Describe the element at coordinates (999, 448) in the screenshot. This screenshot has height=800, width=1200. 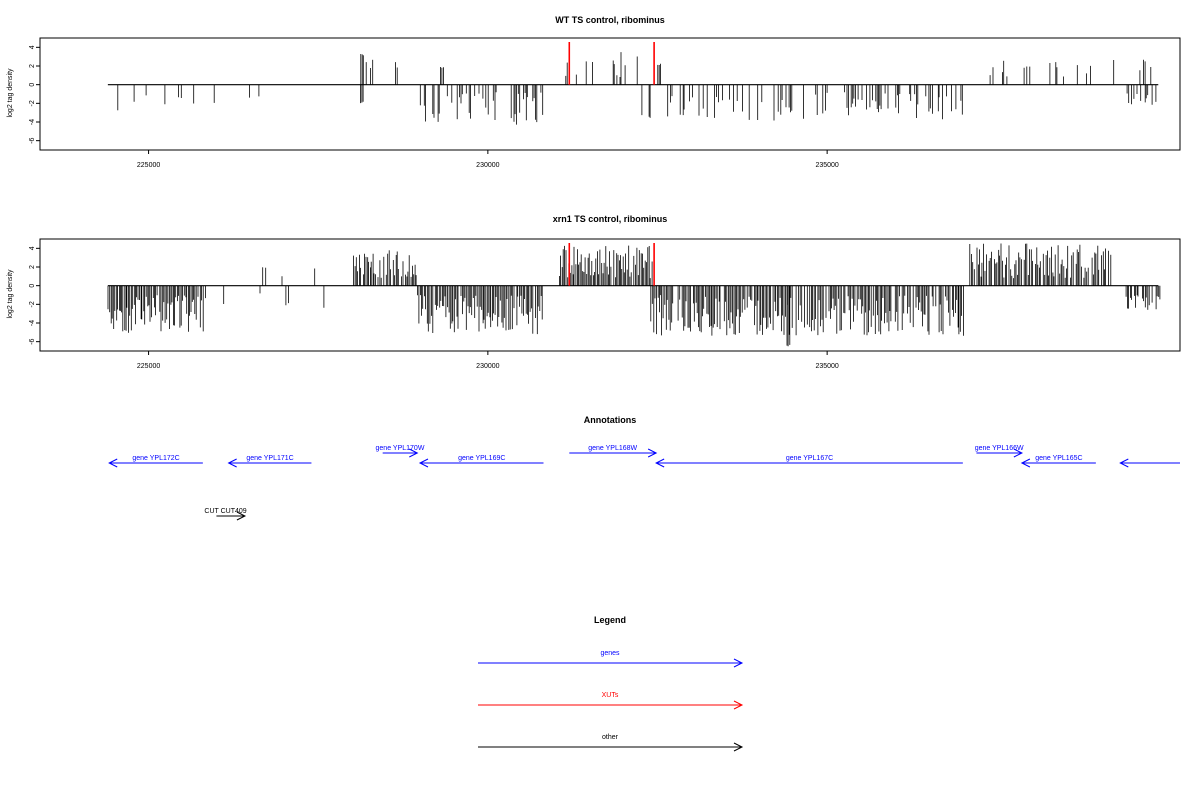
I see `gene-label: gene YPL166W` at that location.